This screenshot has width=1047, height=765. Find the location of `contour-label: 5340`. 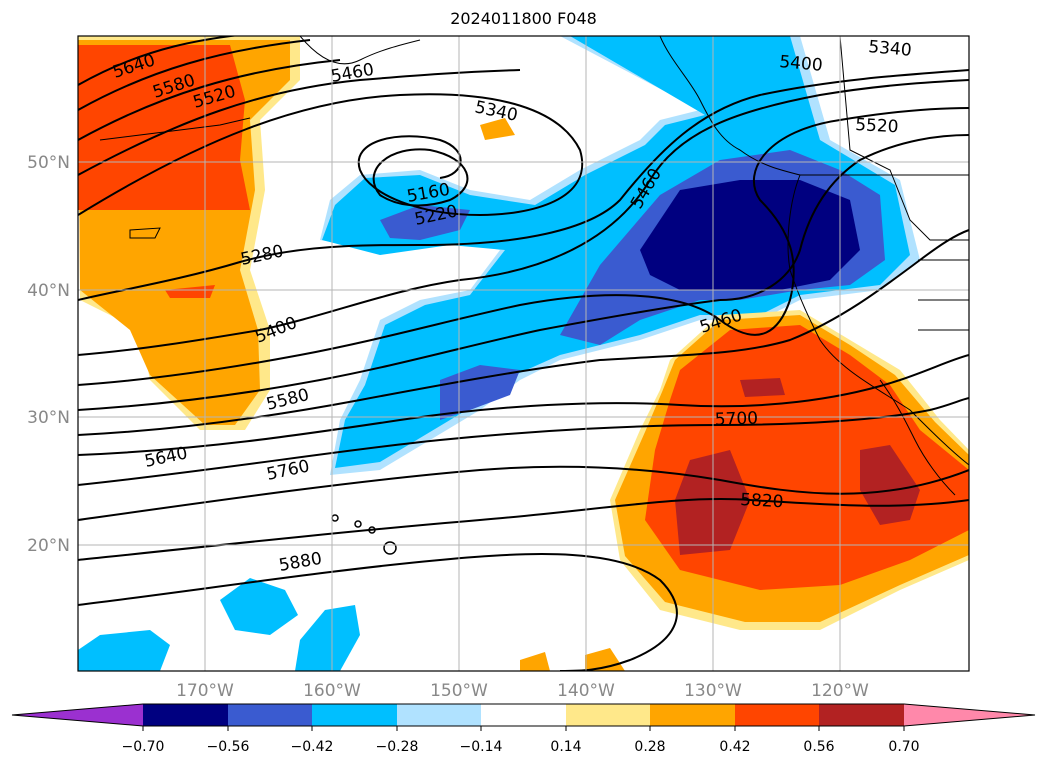

contour-label: 5340 is located at coordinates (890, 49).